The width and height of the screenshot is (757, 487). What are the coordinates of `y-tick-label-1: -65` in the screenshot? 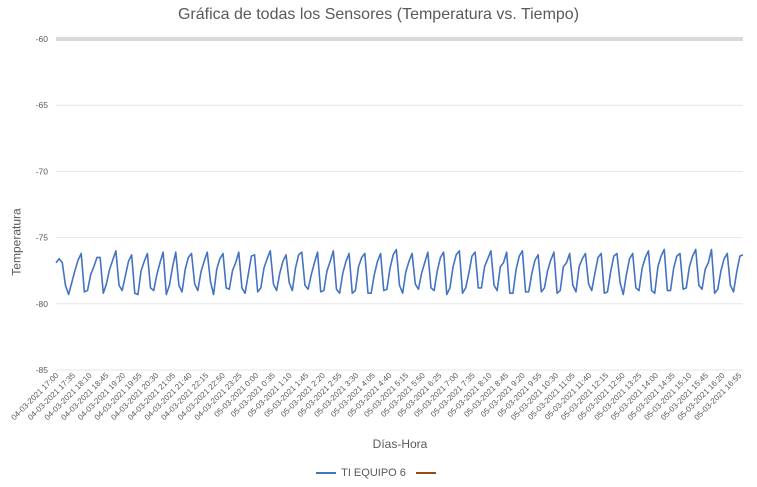 It's located at (42, 105).